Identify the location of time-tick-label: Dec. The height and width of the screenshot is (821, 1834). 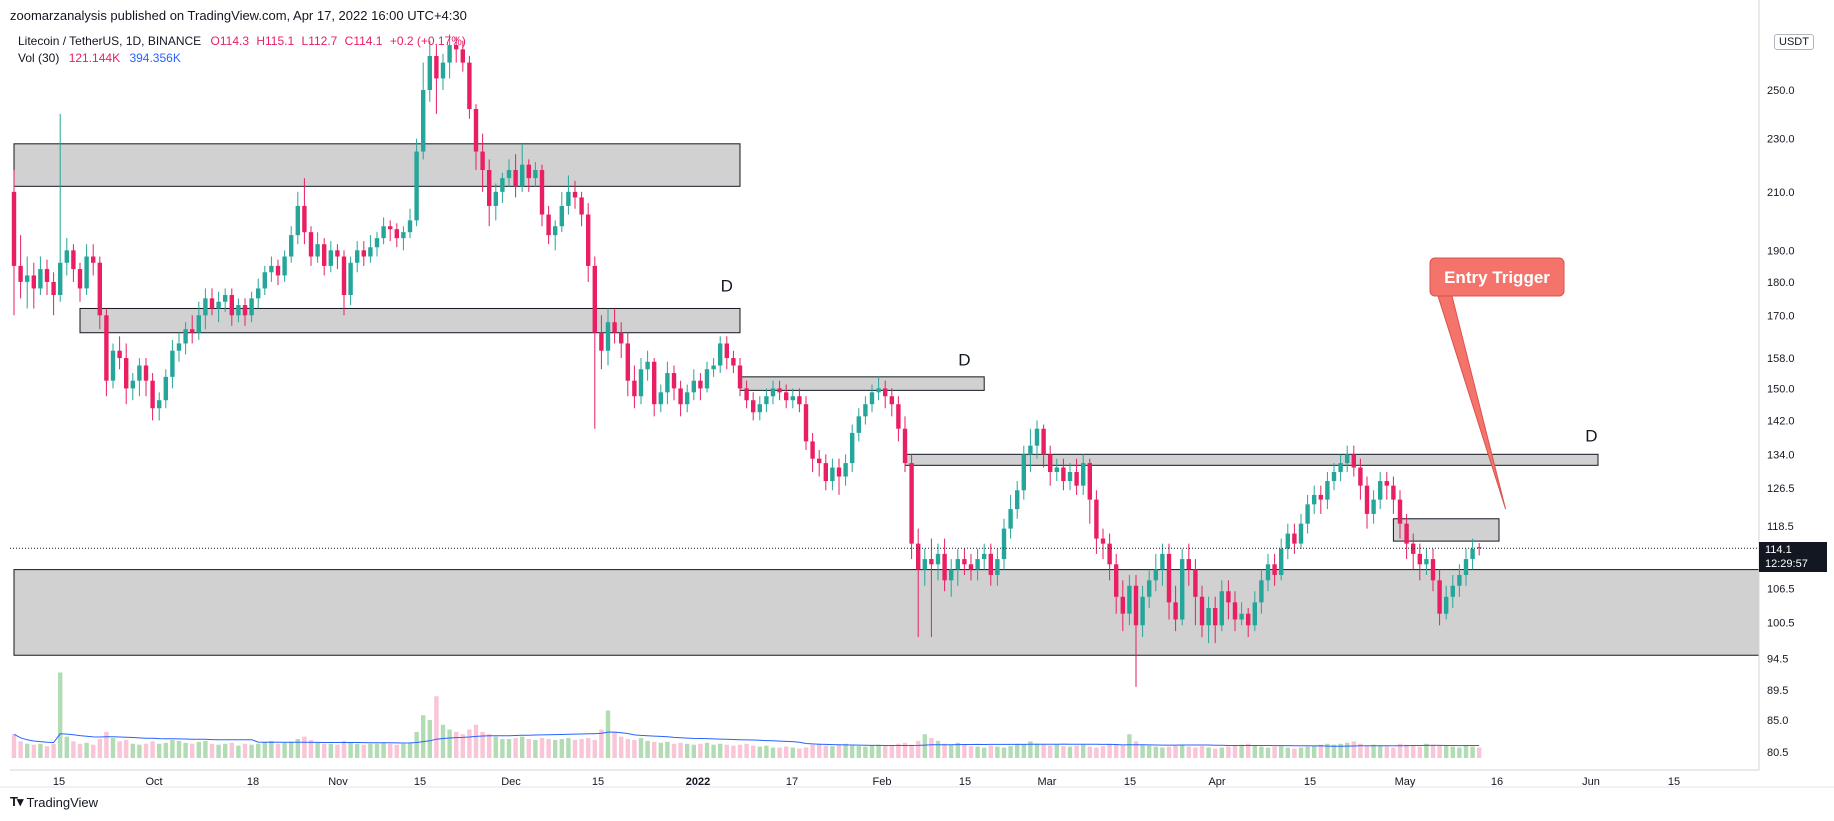
(511, 782).